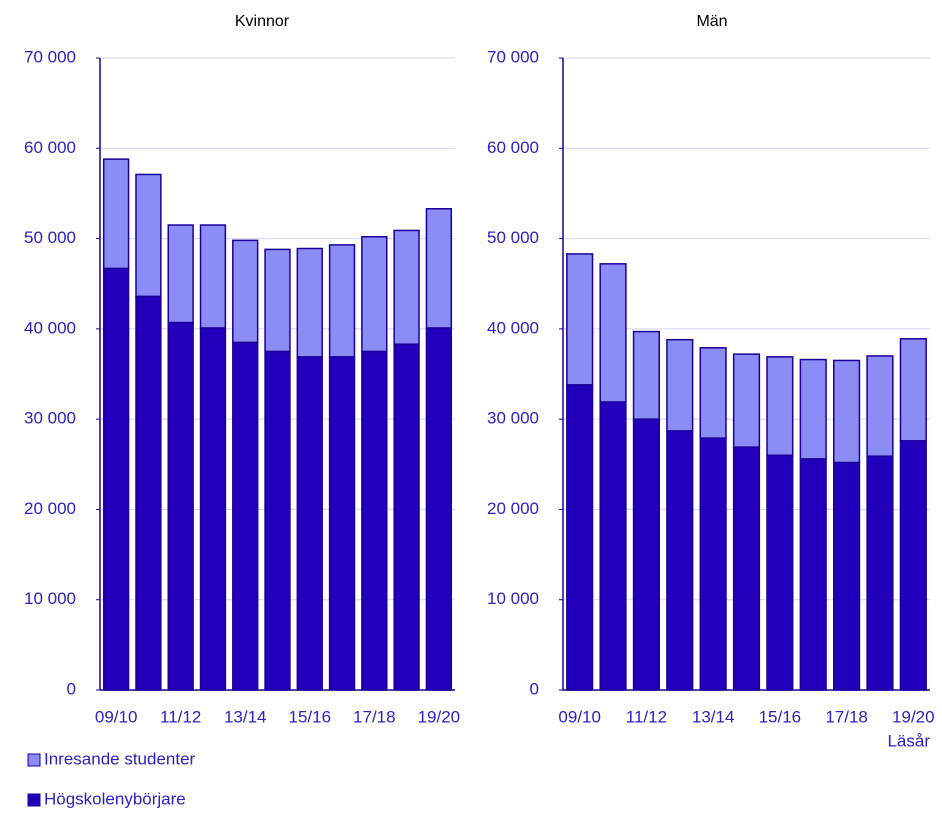  What do you see at coordinates (120, 758) in the screenshot?
I see `legend-label: Inresande studenter` at bounding box center [120, 758].